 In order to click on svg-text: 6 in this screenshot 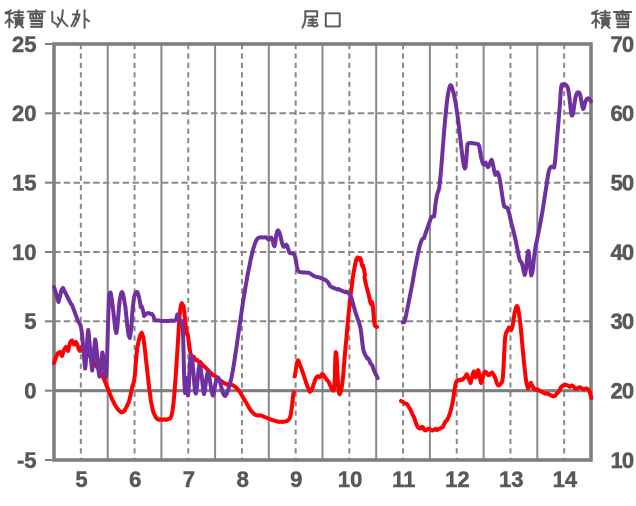, I will do `click(135, 479)`.